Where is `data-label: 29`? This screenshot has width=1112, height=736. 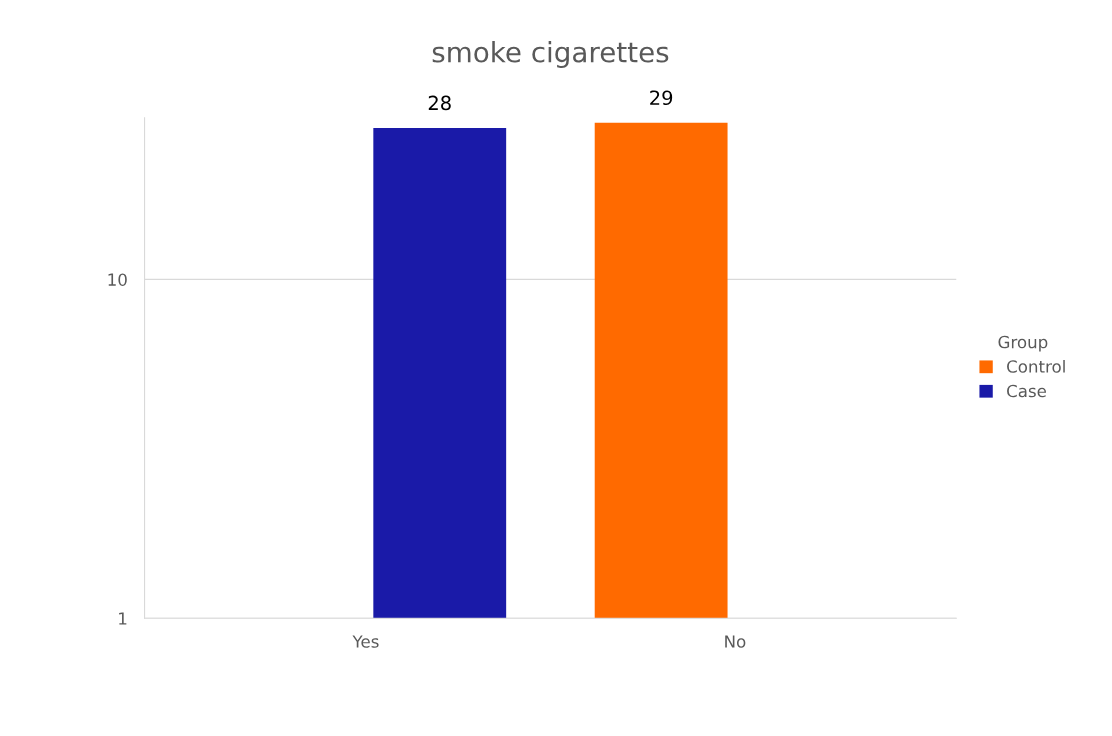 data-label: 29 is located at coordinates (661, 98).